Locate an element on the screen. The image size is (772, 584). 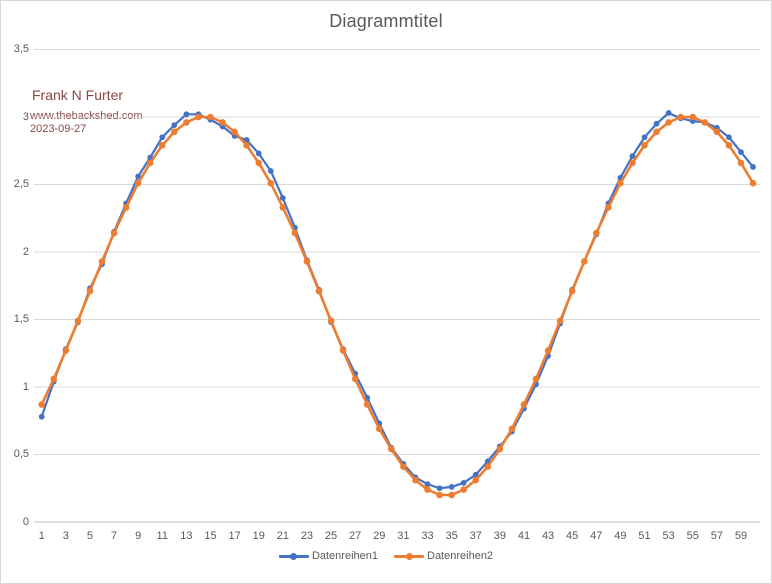
x-tick-label: 41 is located at coordinates (524, 536).